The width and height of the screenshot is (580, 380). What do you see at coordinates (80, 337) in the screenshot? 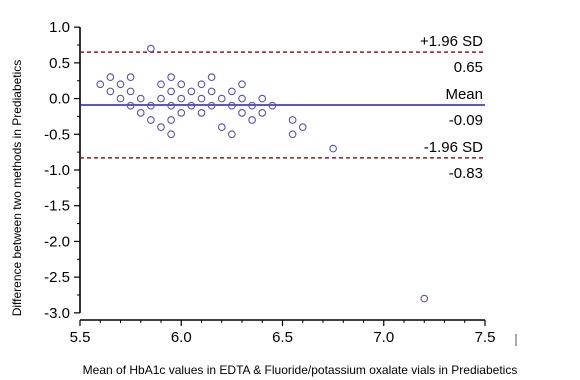
I see `x-tick-label: 5.5` at bounding box center [80, 337].